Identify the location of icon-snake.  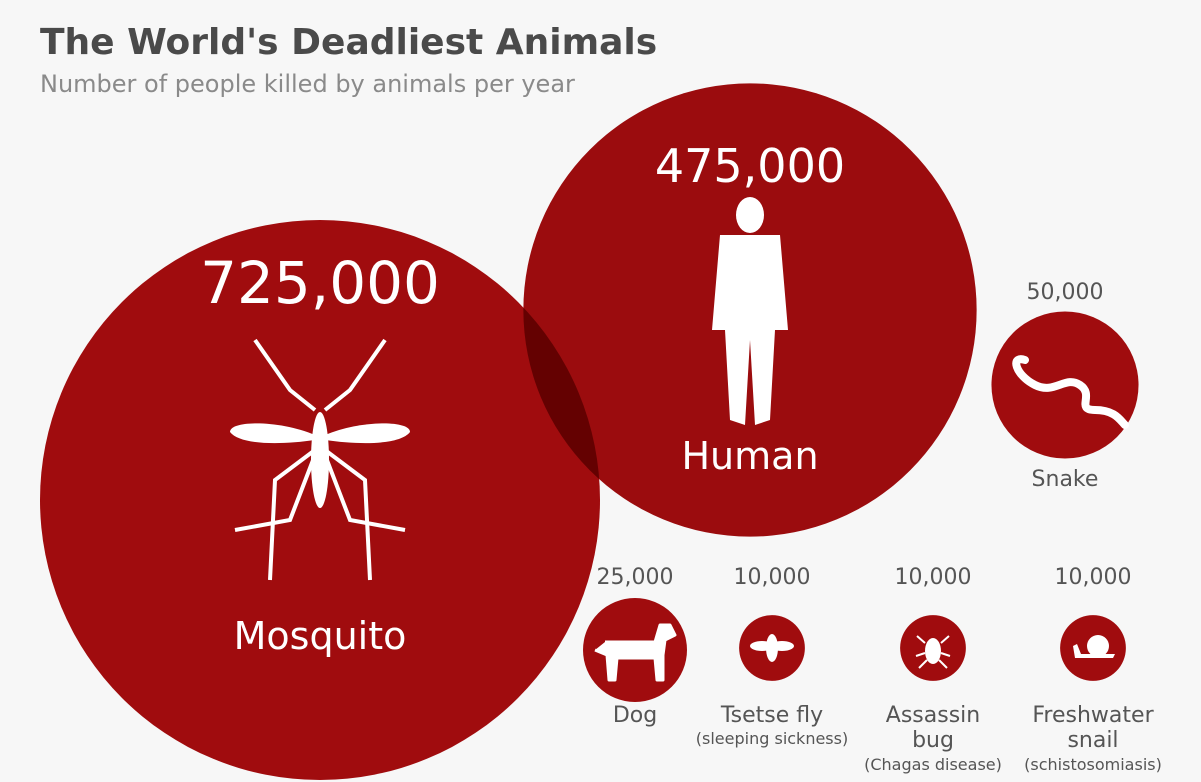
(1070, 392).